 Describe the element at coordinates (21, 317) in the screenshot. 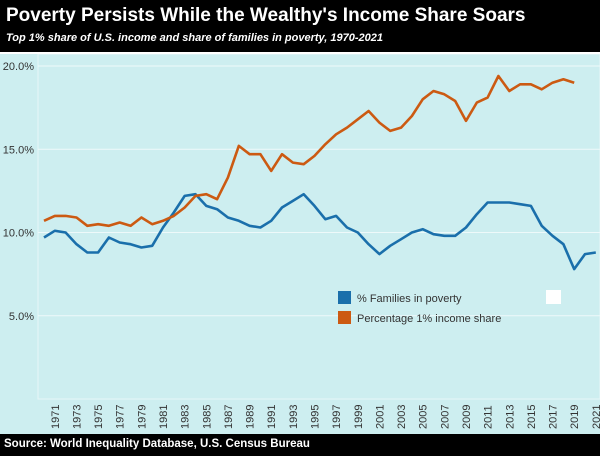

I see `y-tick-label: 5.0%` at that location.